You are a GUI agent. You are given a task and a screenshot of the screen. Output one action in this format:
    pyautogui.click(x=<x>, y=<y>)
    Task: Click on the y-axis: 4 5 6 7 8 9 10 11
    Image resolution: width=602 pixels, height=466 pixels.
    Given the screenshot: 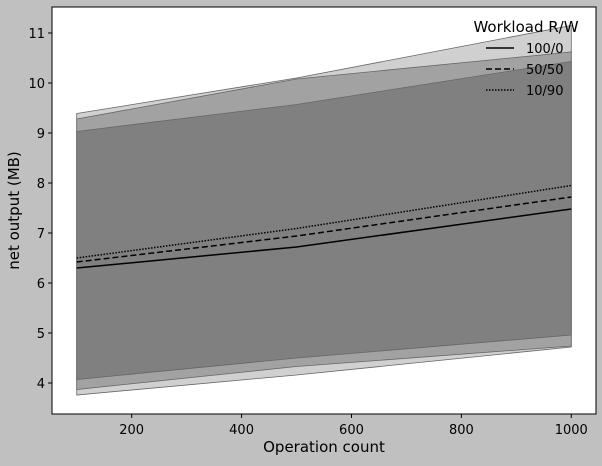 What is the action you would take?
    pyautogui.click(x=40, y=209)
    